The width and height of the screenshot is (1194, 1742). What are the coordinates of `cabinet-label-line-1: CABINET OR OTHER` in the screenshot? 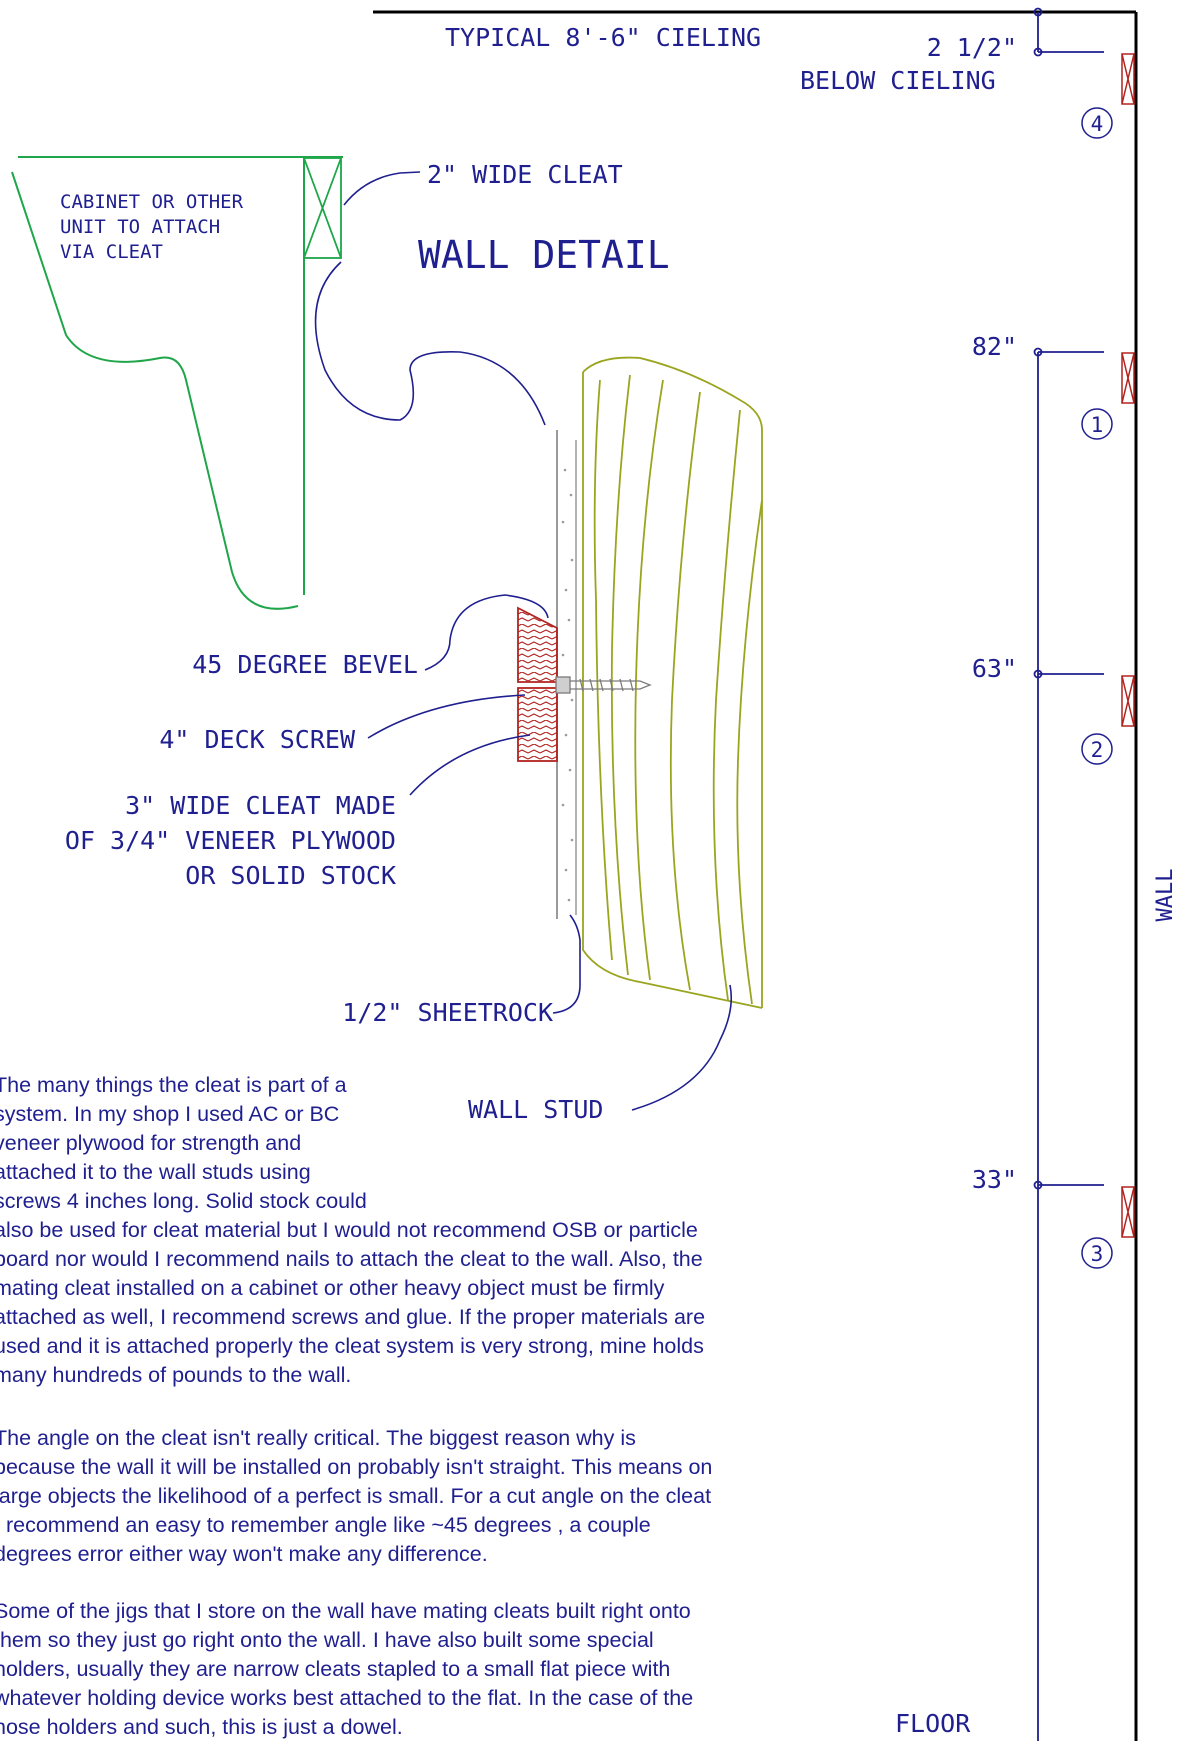 It's located at (152, 202).